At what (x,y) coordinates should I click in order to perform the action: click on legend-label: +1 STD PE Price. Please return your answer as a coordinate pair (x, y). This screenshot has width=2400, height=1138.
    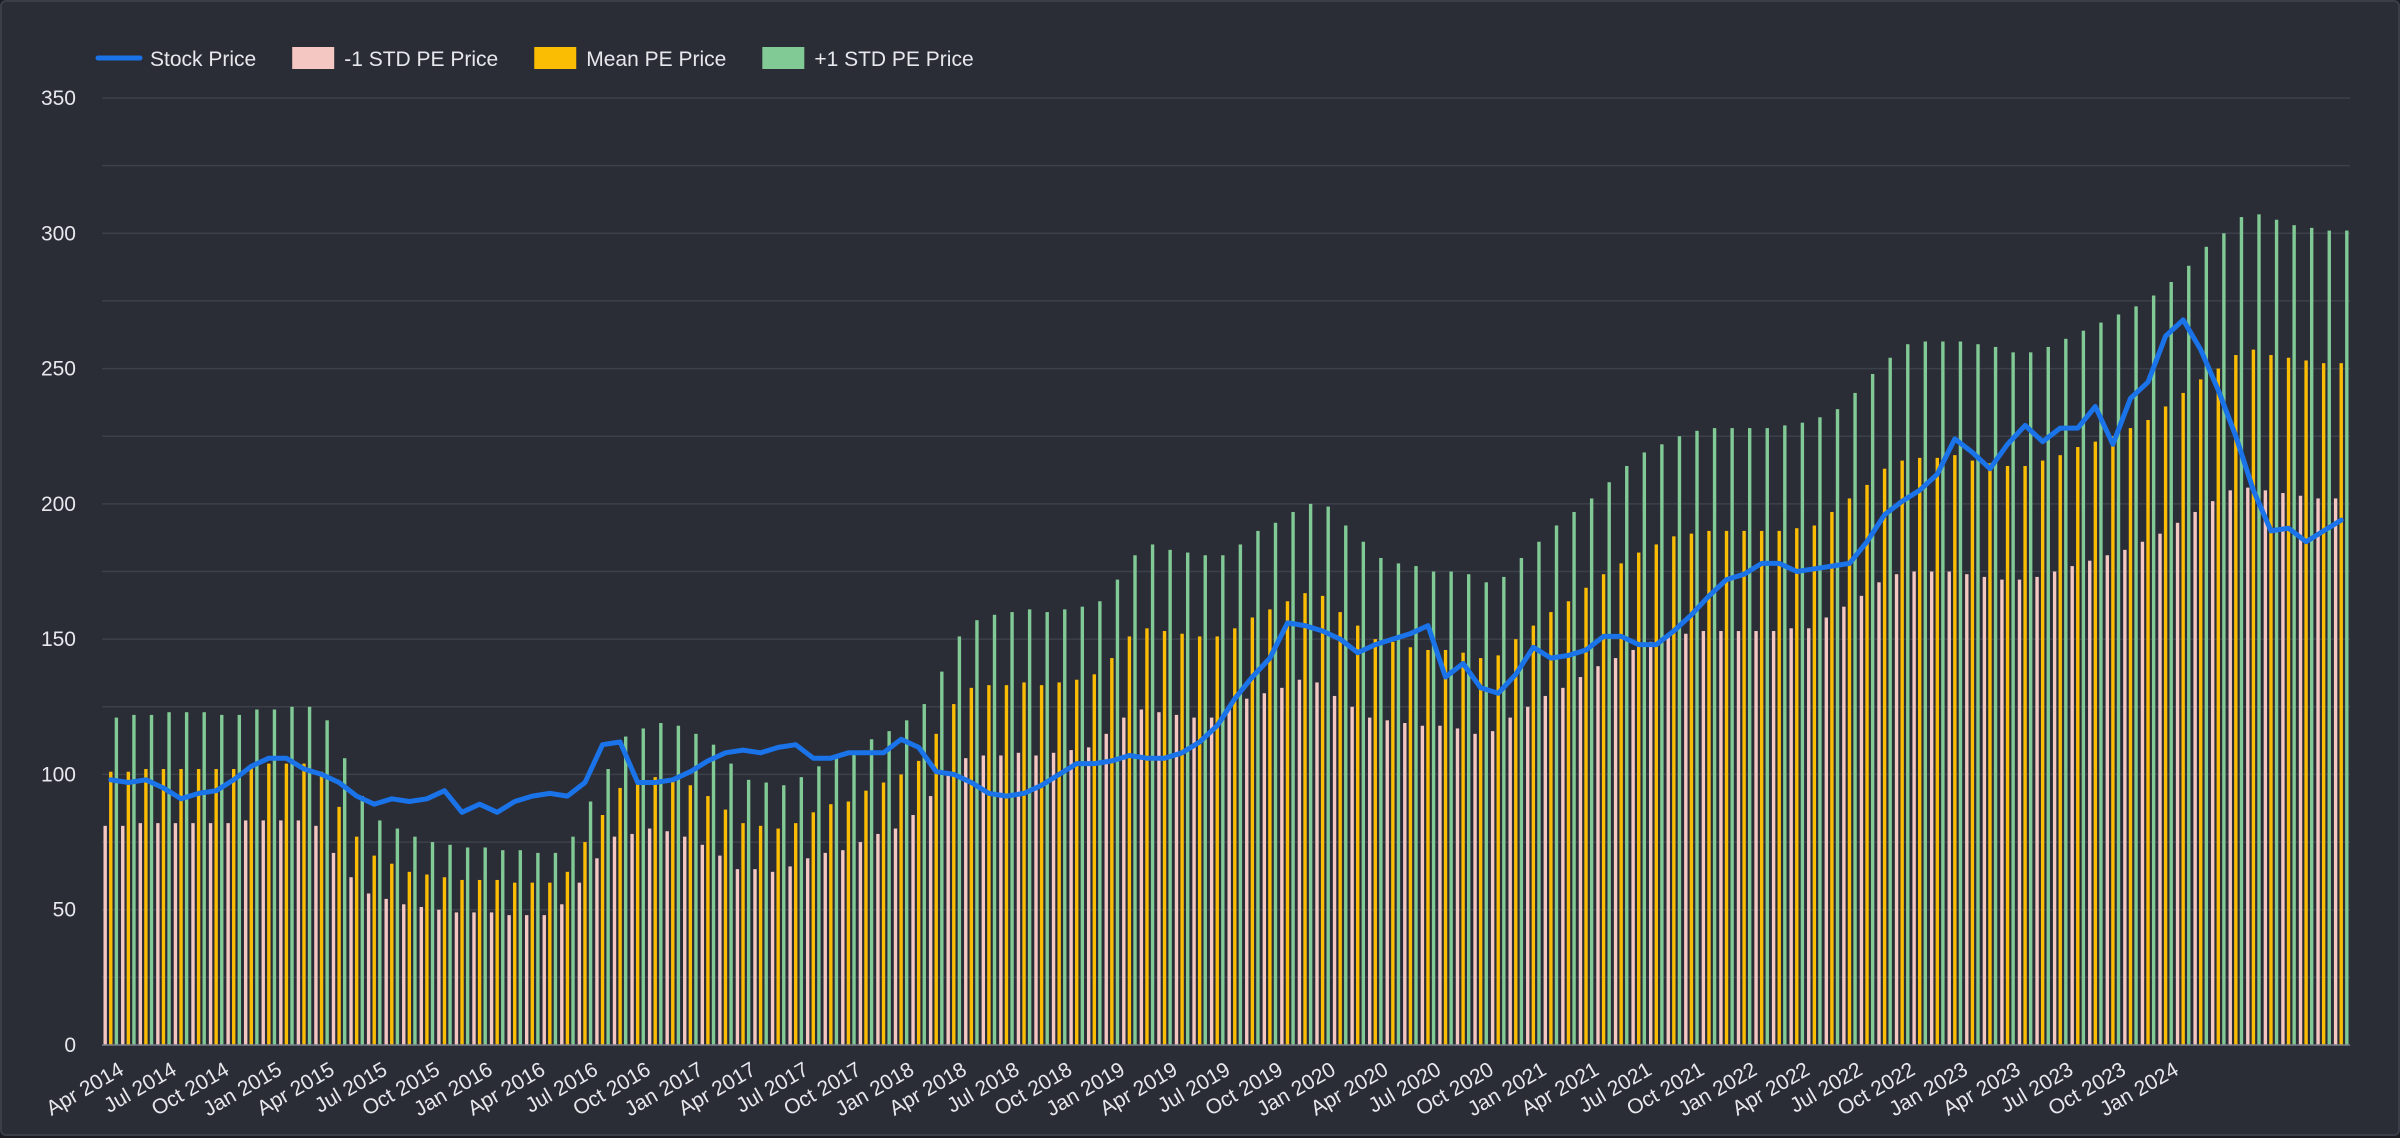
    Looking at the image, I should click on (893, 59).